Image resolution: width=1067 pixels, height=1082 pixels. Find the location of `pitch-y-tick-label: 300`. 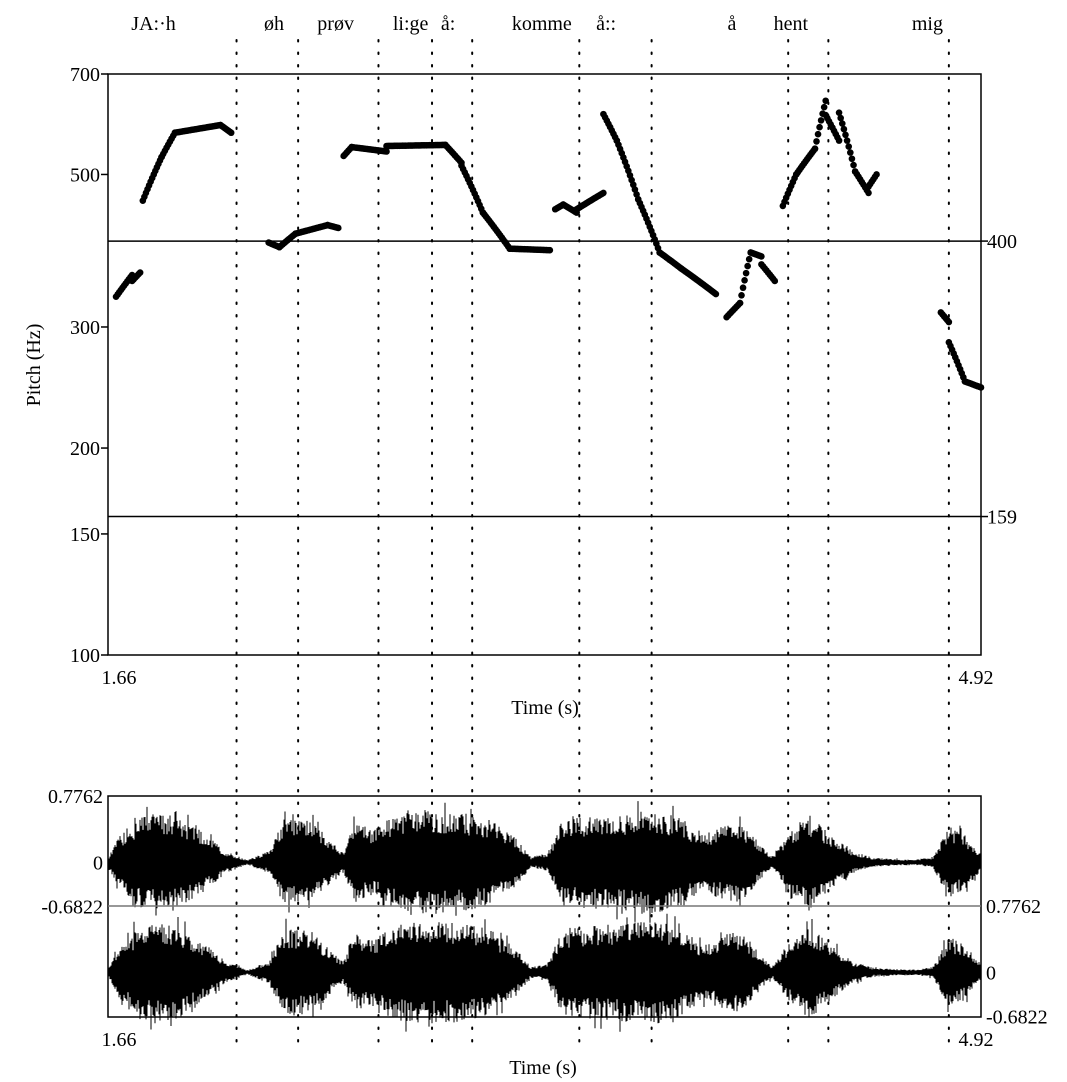

pitch-y-tick-label: 300 is located at coordinates (85, 328).